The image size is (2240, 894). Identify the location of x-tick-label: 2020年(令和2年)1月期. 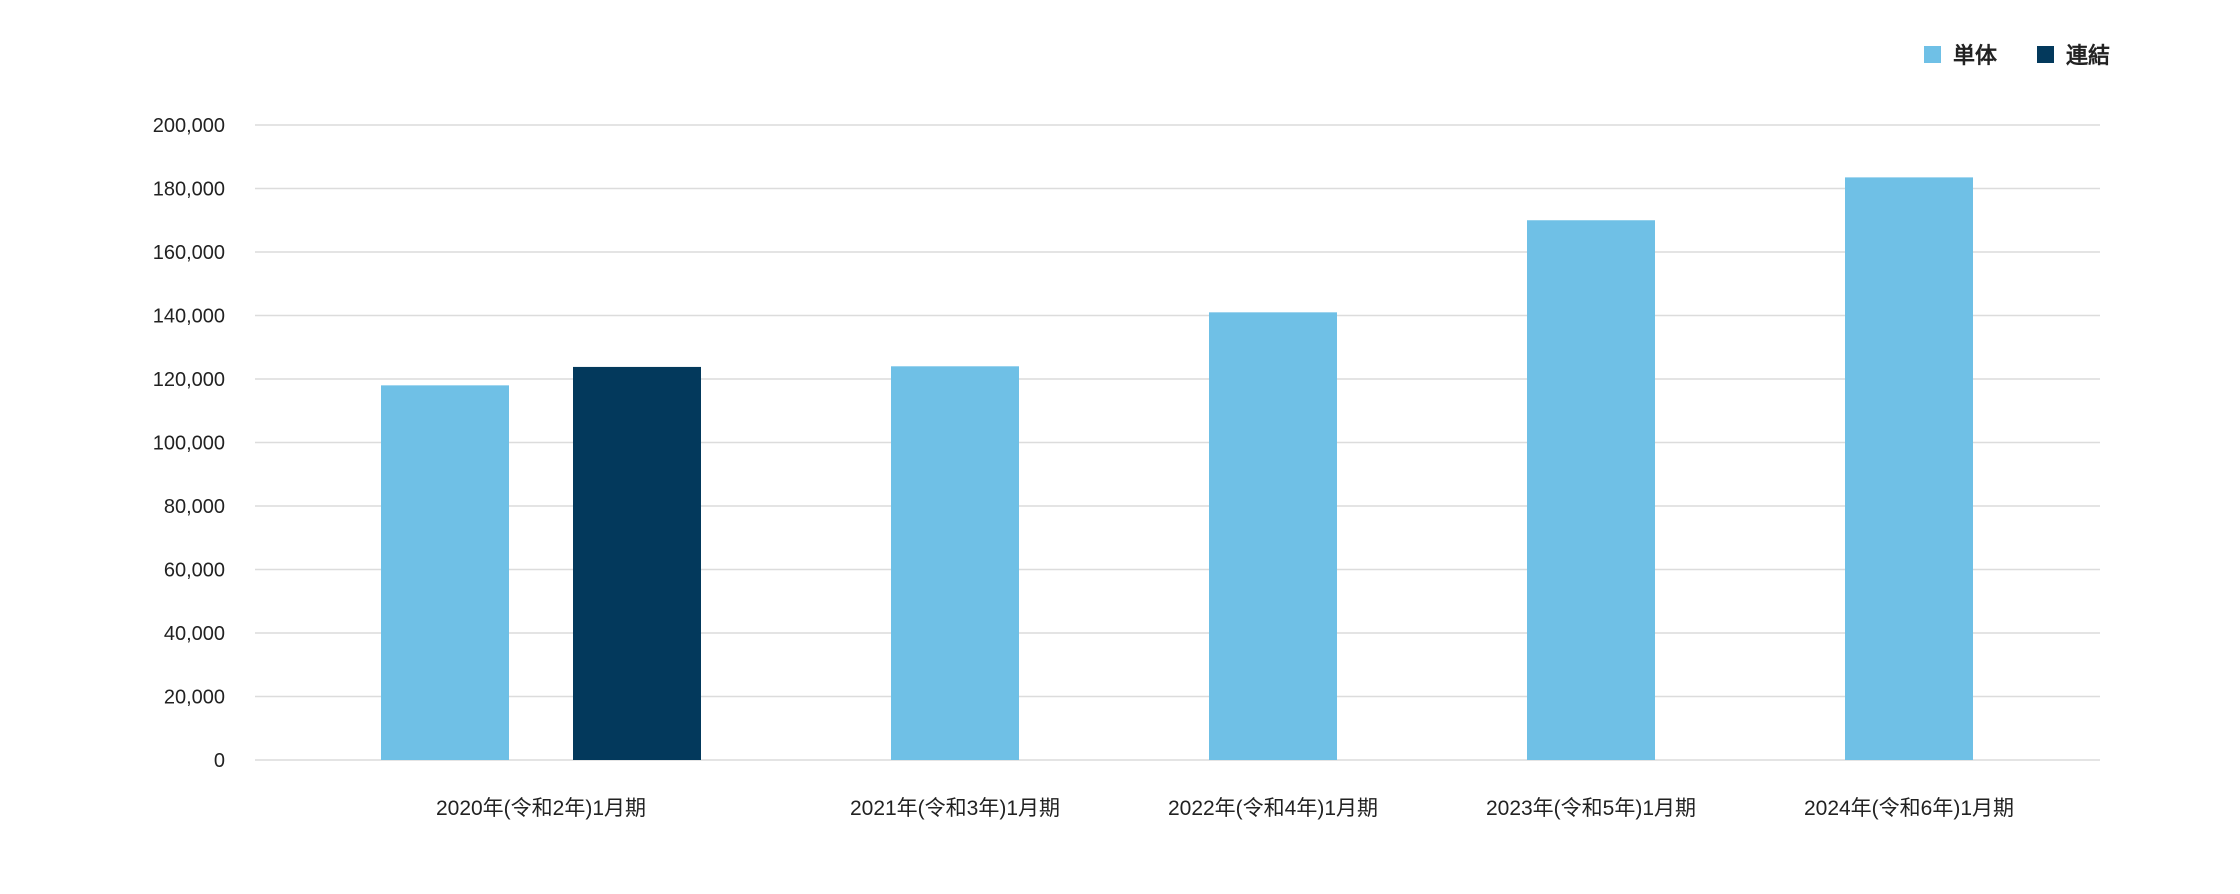
(541, 808).